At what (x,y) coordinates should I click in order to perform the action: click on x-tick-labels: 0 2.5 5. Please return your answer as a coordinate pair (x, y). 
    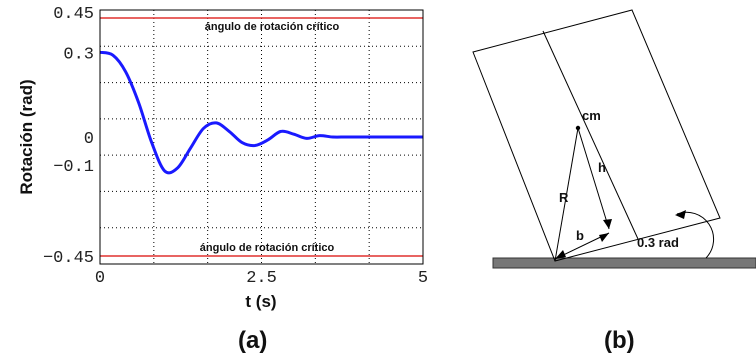
    Looking at the image, I should click on (261, 278).